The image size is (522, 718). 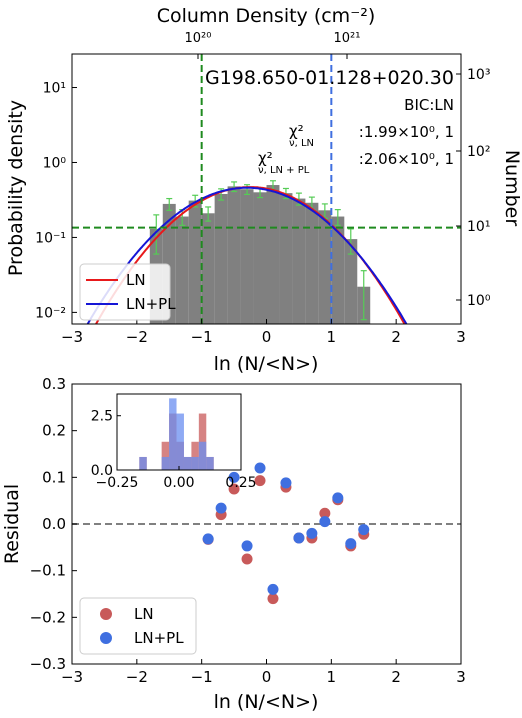 What do you see at coordinates (511, 188) in the screenshot?
I see `top-ylabel-right: Number` at bounding box center [511, 188].